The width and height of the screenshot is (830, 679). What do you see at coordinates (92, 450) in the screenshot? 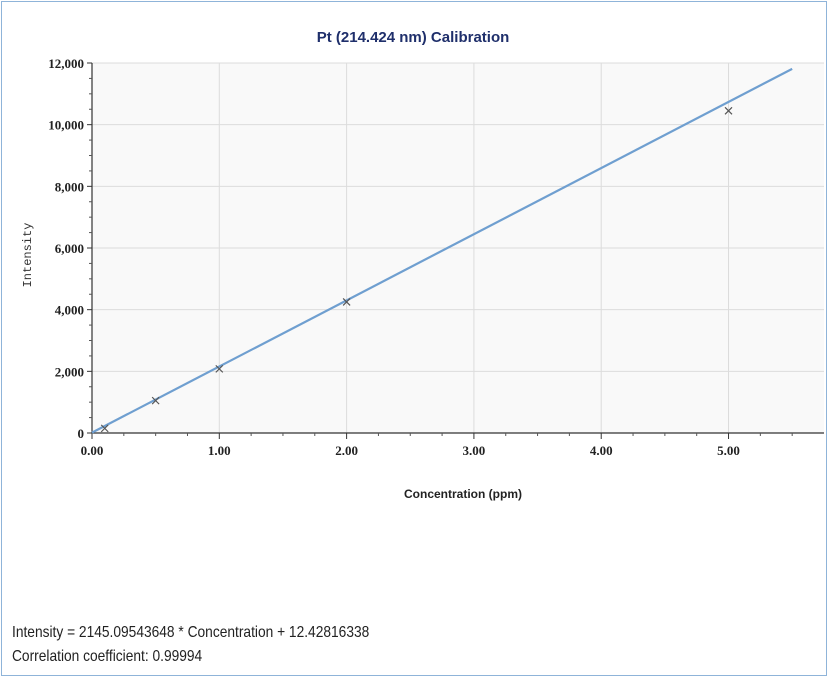
I see `x-tick-label: 0.00` at bounding box center [92, 450].